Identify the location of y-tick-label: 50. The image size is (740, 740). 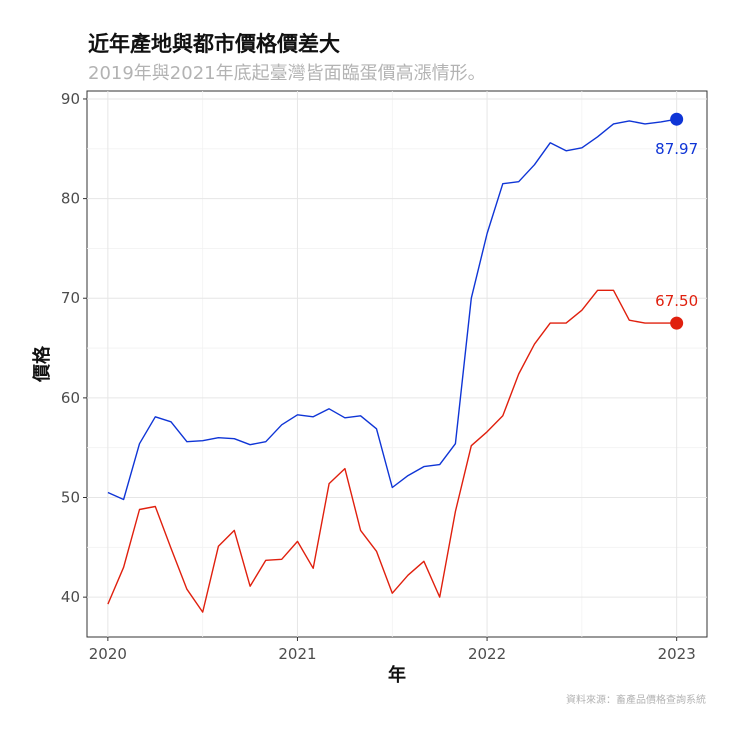
(70, 498).